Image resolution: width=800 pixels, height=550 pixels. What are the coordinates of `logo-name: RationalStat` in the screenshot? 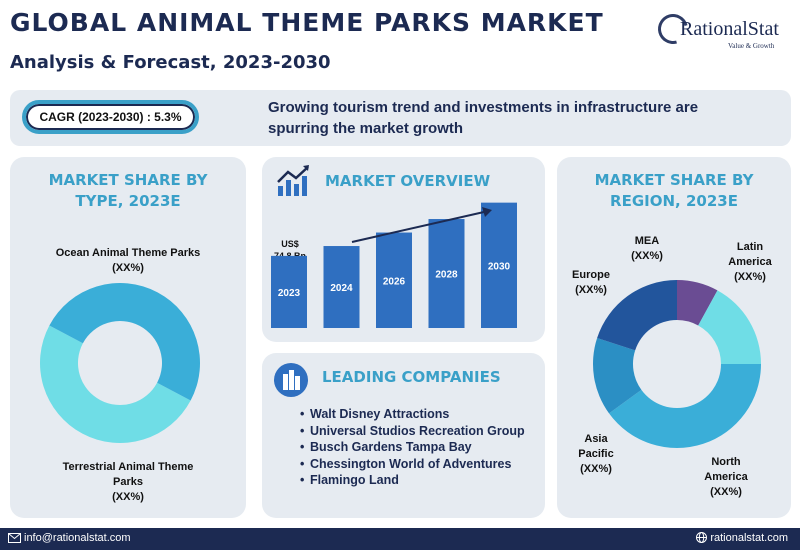 It's located at (729, 29).